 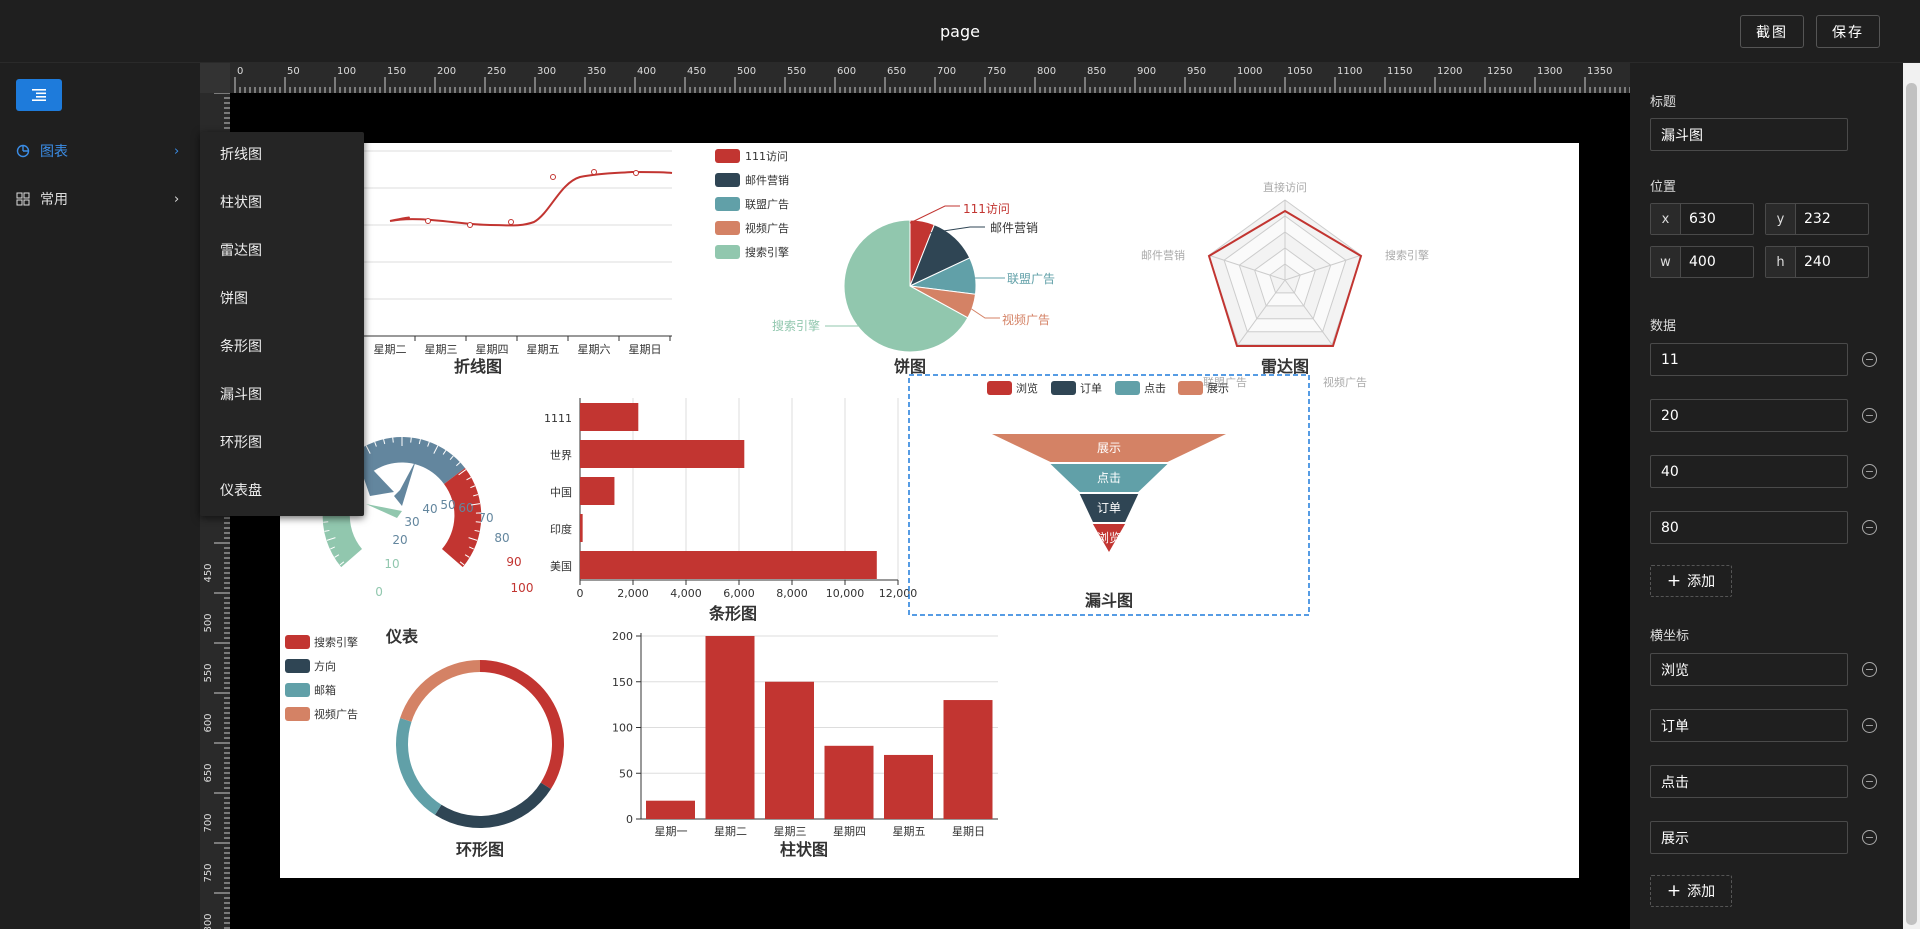 What do you see at coordinates (447, 505) in the screenshot?
I see `gauge-tick-label: 50` at bounding box center [447, 505].